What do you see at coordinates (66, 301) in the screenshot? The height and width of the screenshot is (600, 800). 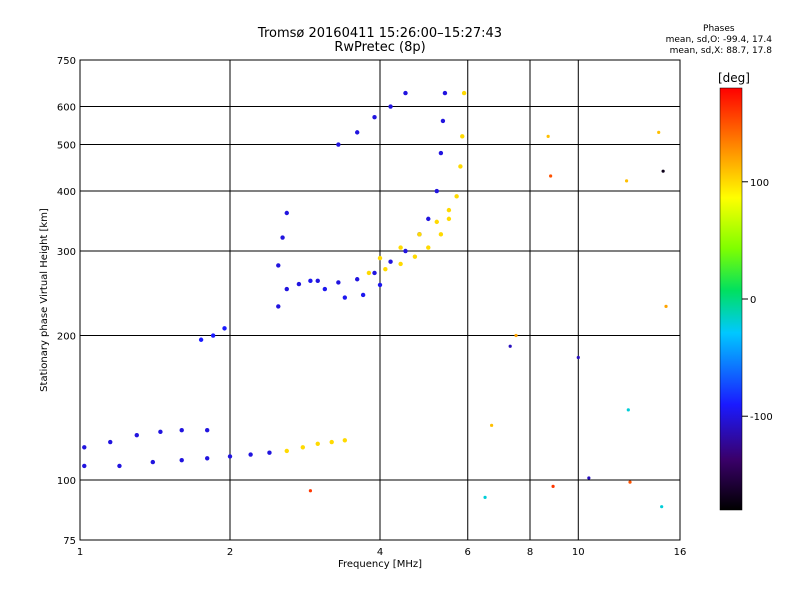 I see `y-axis-ticks: 75 100 200 300 400 500 600 750` at bounding box center [66, 301].